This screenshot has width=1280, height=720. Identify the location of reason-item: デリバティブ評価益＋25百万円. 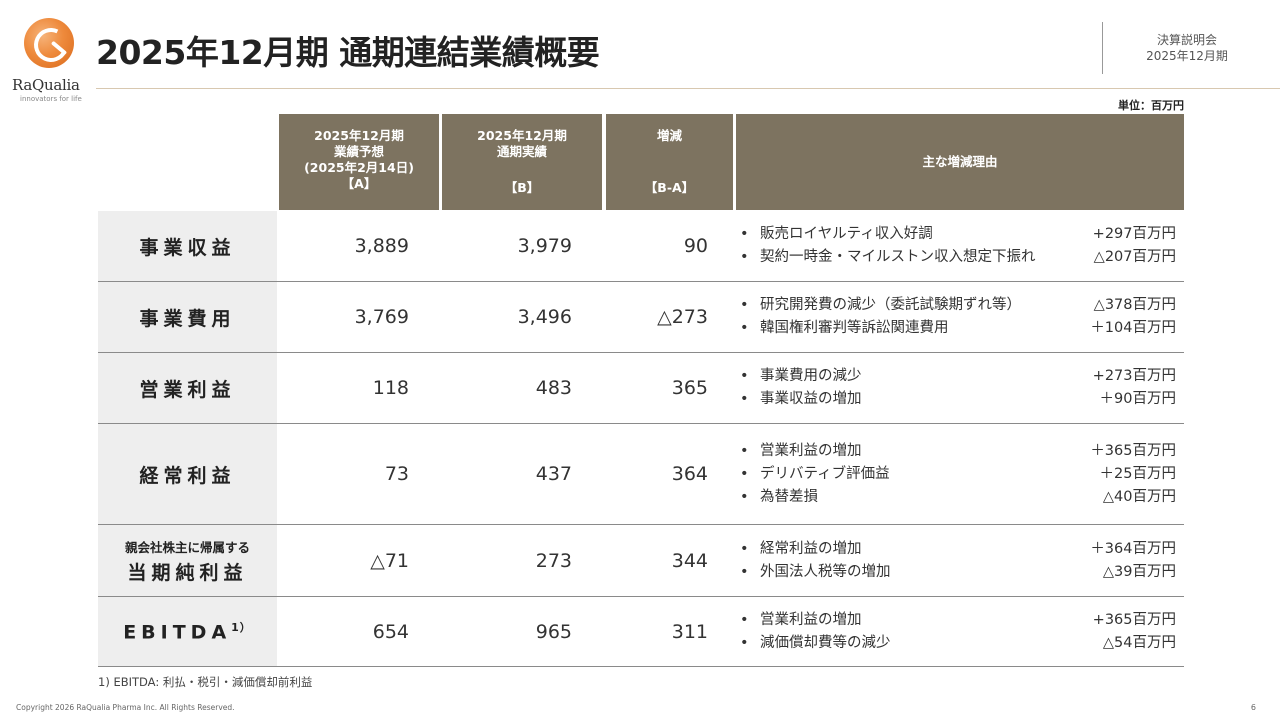
(957, 474).